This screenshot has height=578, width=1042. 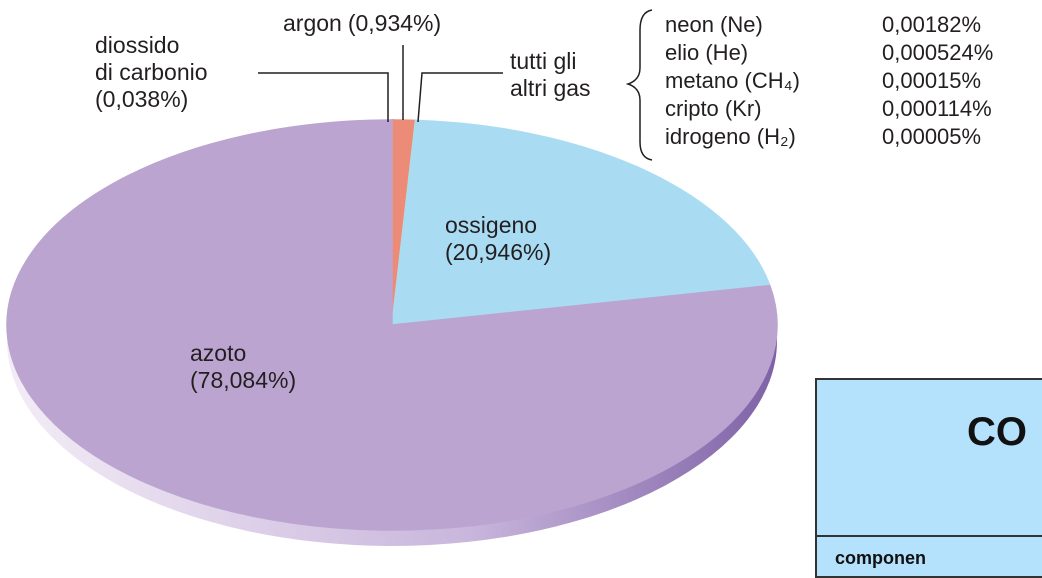 I want to click on brace, so click(x=639, y=85).